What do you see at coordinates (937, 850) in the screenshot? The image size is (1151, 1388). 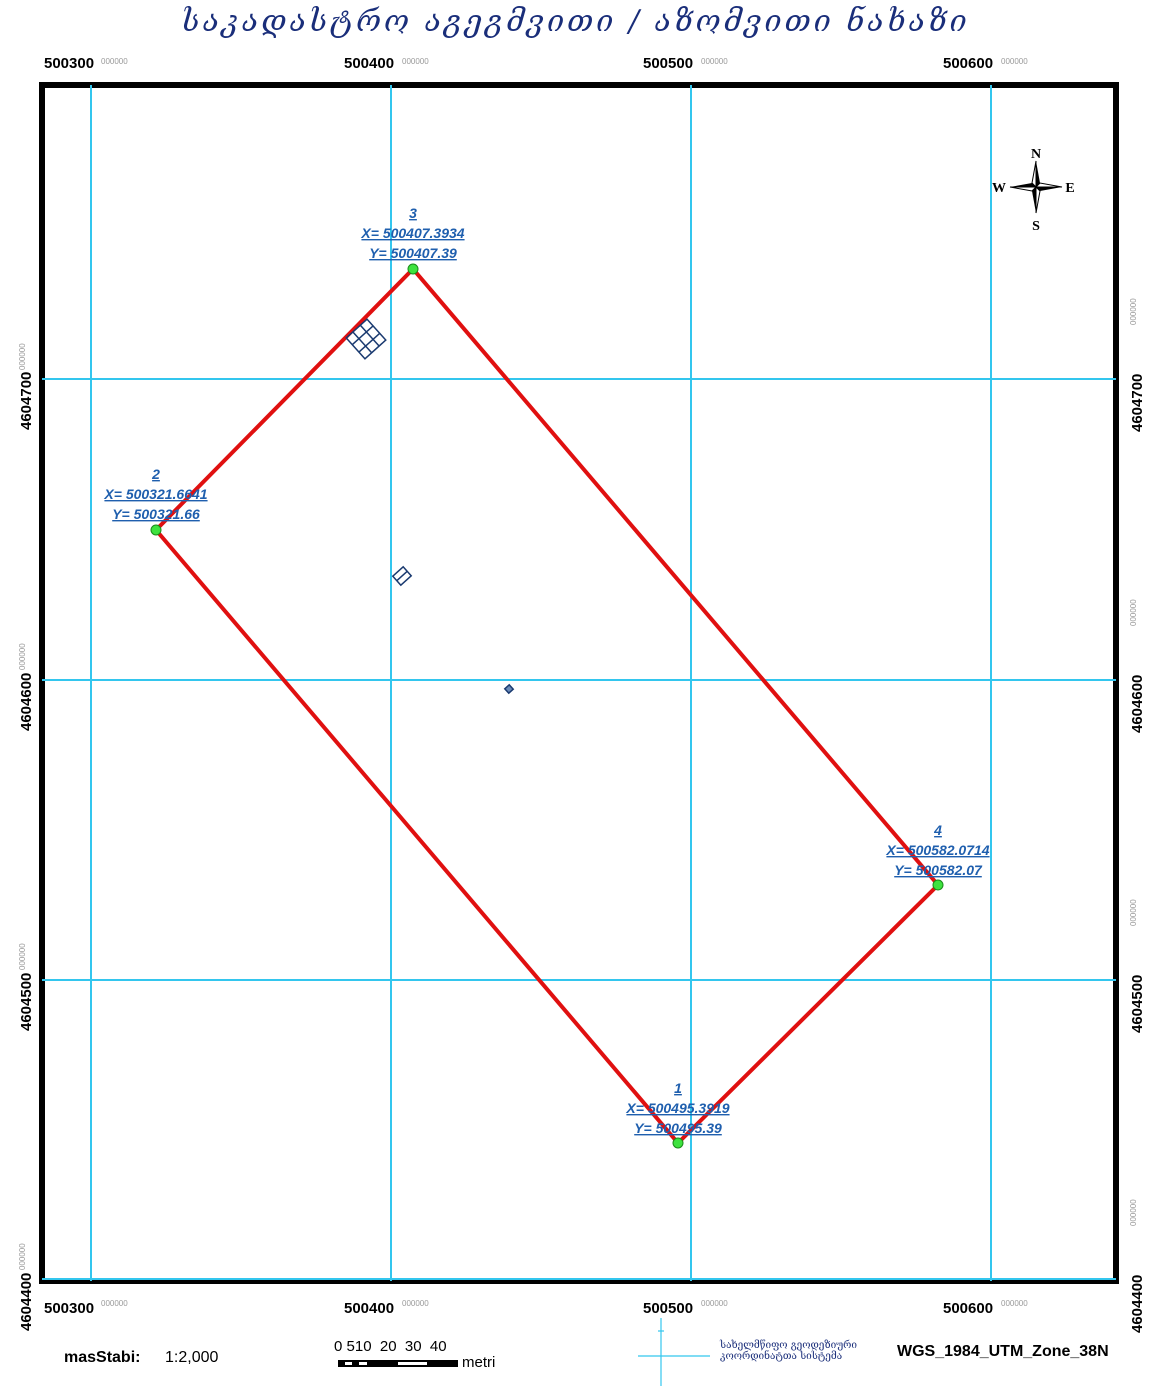 I see `vertex-4-x: X= 500582.0714` at bounding box center [937, 850].